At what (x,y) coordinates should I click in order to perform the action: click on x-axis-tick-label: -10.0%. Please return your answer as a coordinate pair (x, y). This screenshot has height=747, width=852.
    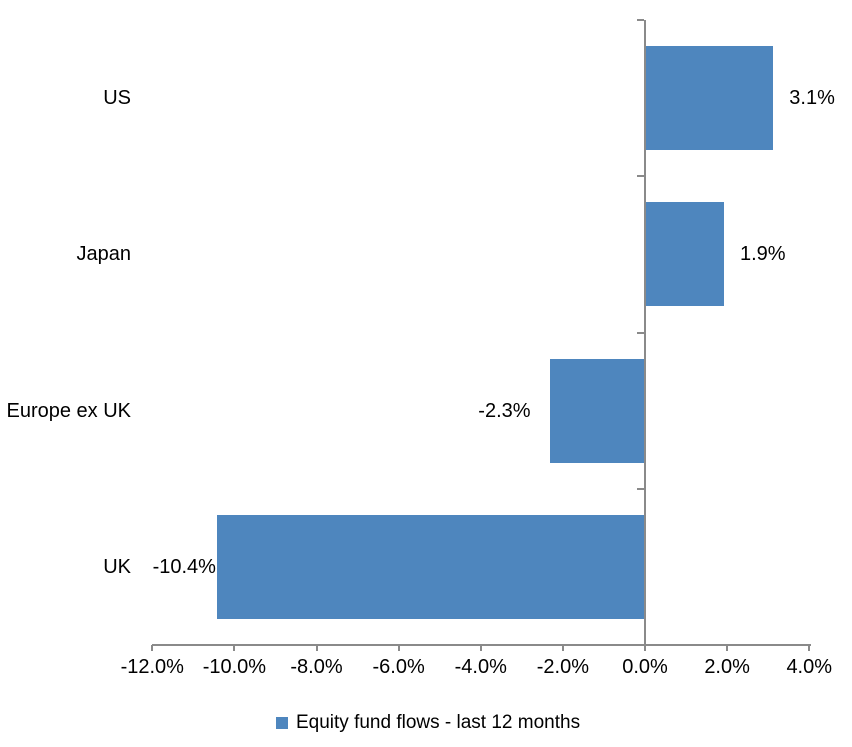
    Looking at the image, I should click on (234, 667).